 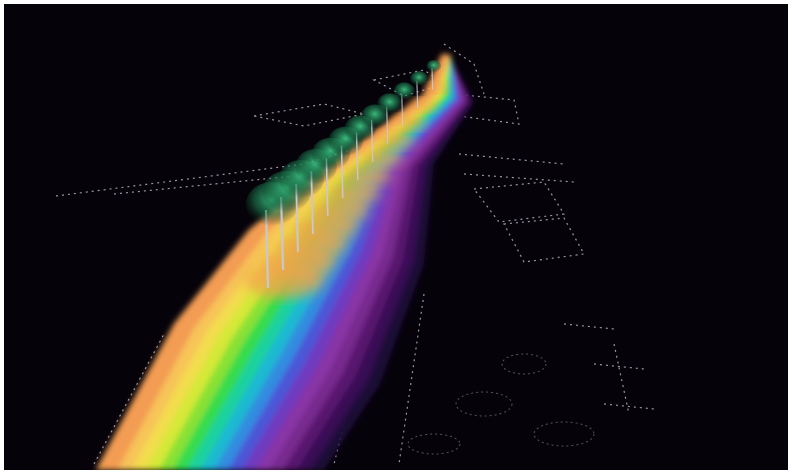 What do you see at coordinates (464, 69) in the screenshot?
I see `wire-street-edge` at bounding box center [464, 69].